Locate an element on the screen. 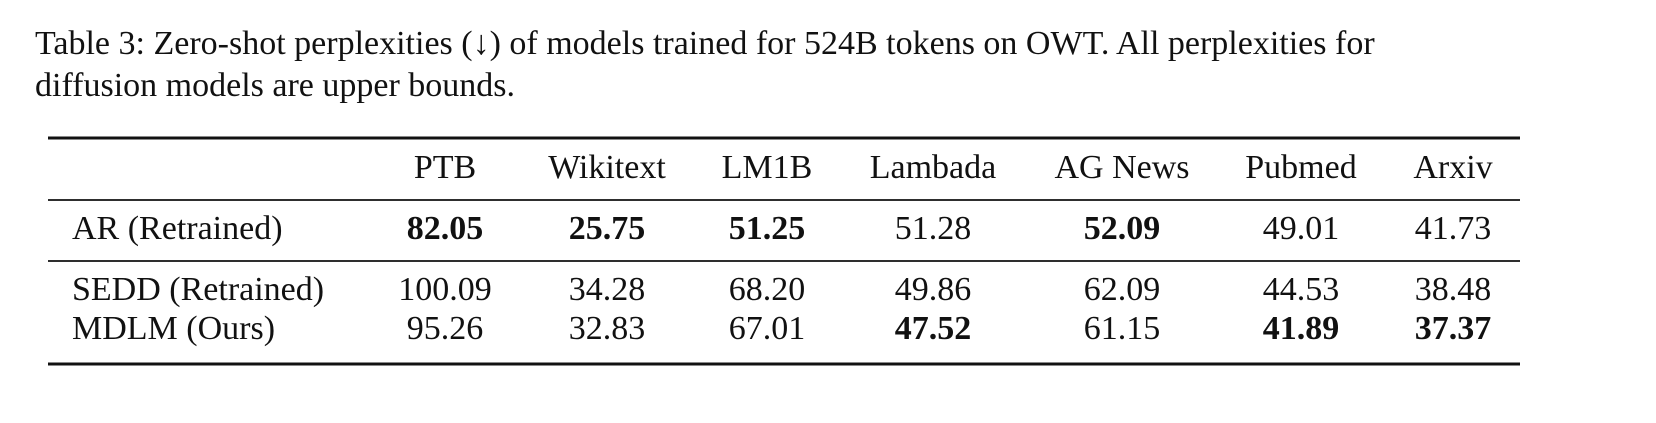 The image size is (1656, 423). cell: 100.09 is located at coordinates (445, 289).